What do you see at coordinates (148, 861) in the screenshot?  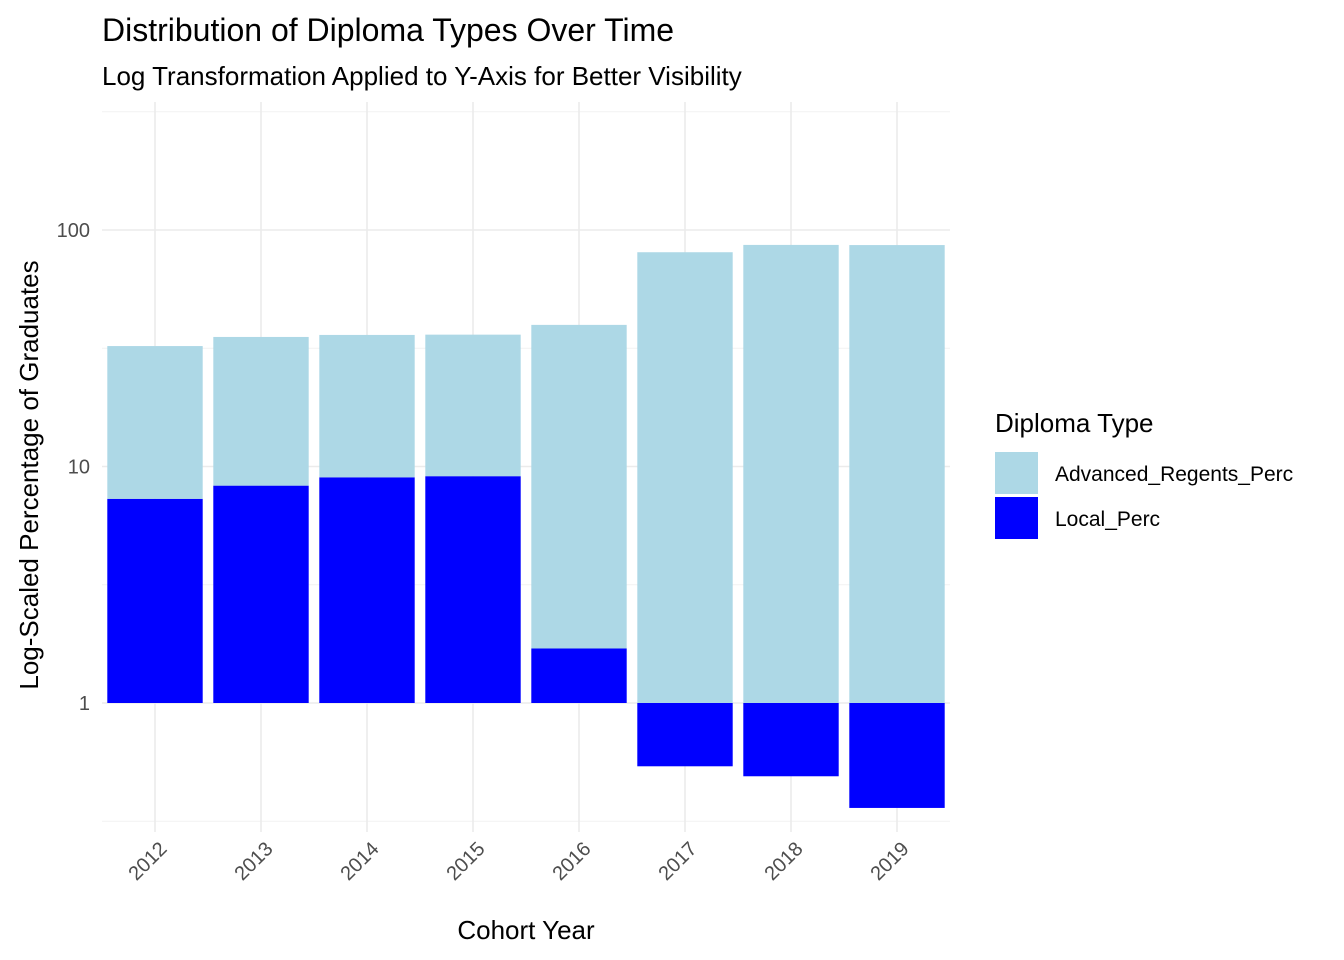 I see `x-tick-label: 2012` at bounding box center [148, 861].